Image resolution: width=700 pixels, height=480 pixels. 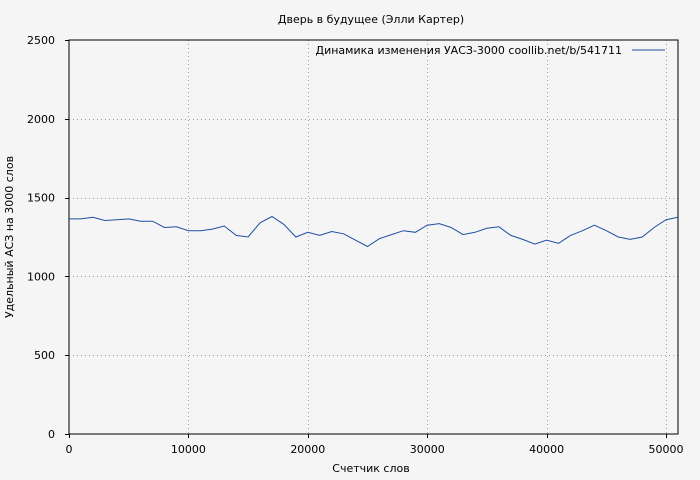 I want to click on series-layer, so click(x=374, y=231).